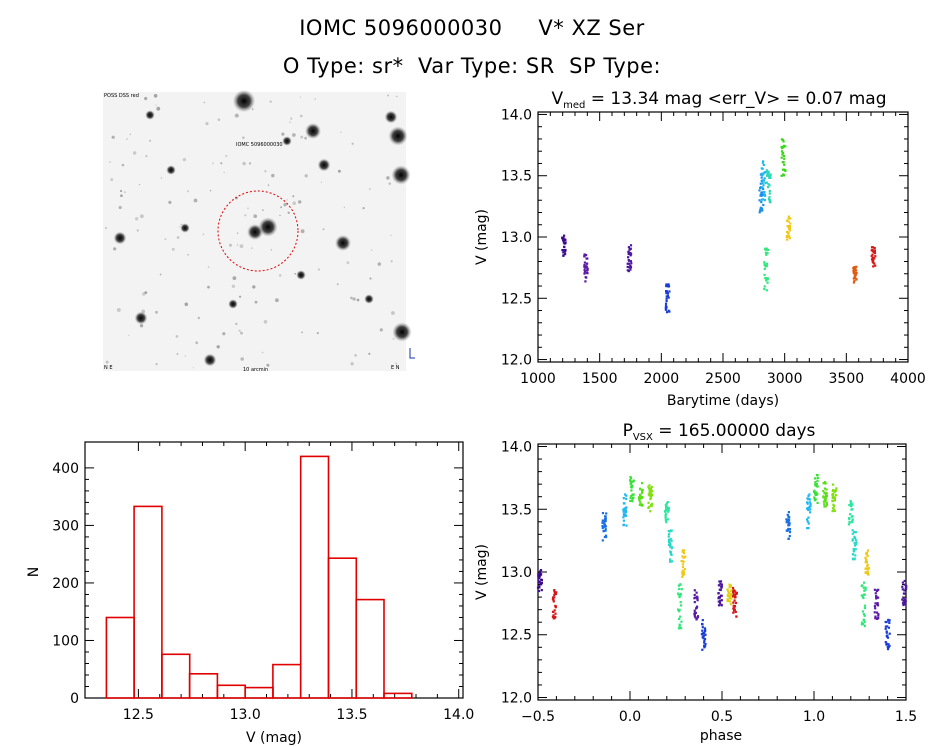 The image size is (944, 747). Describe the element at coordinates (722, 717) in the screenshot. I see `x-tick-label: 0.5` at that location.